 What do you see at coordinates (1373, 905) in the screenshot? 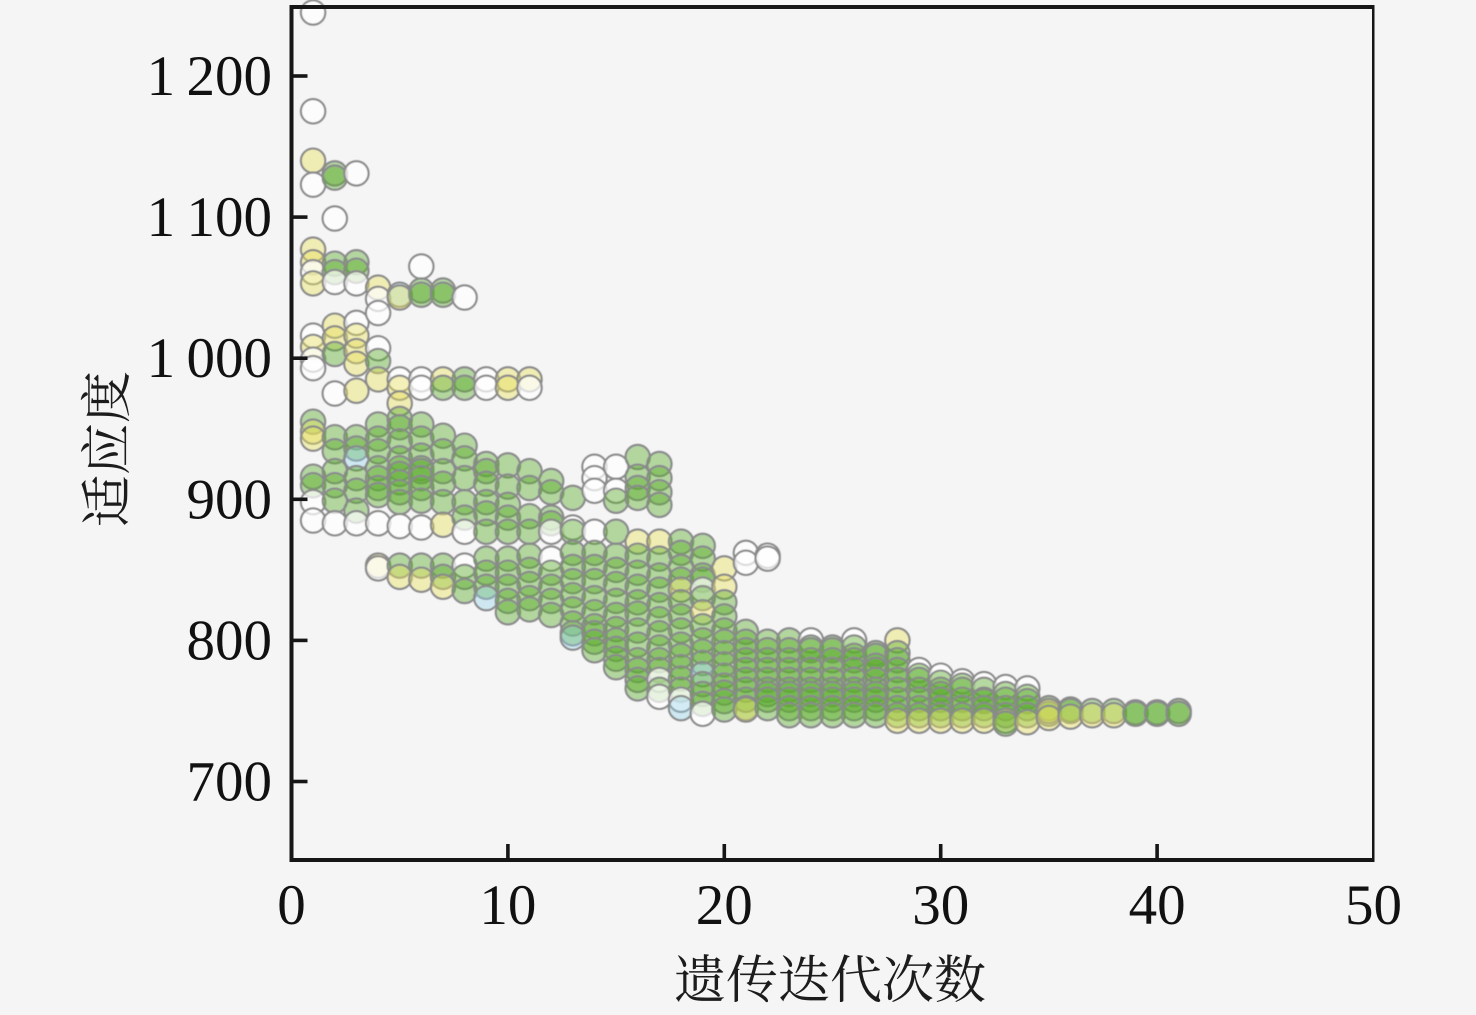
I see `svg-text: 50` at bounding box center [1373, 905].